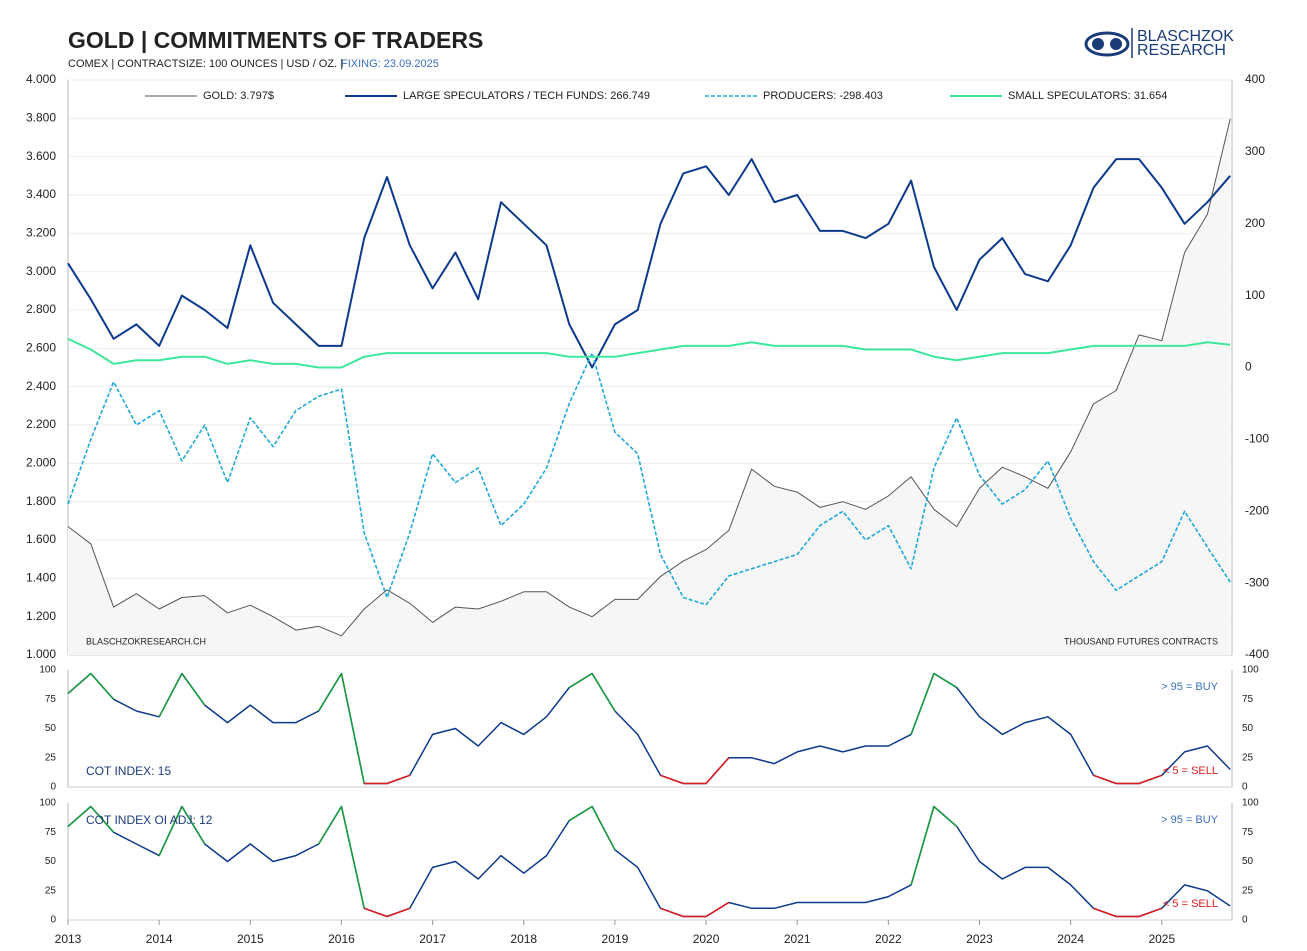 Image resolution: width=1307 pixels, height=951 pixels. What do you see at coordinates (275, 40) in the screenshot?
I see `chart-title: GOLD | COMMITMENTS OF TRADERS` at bounding box center [275, 40].